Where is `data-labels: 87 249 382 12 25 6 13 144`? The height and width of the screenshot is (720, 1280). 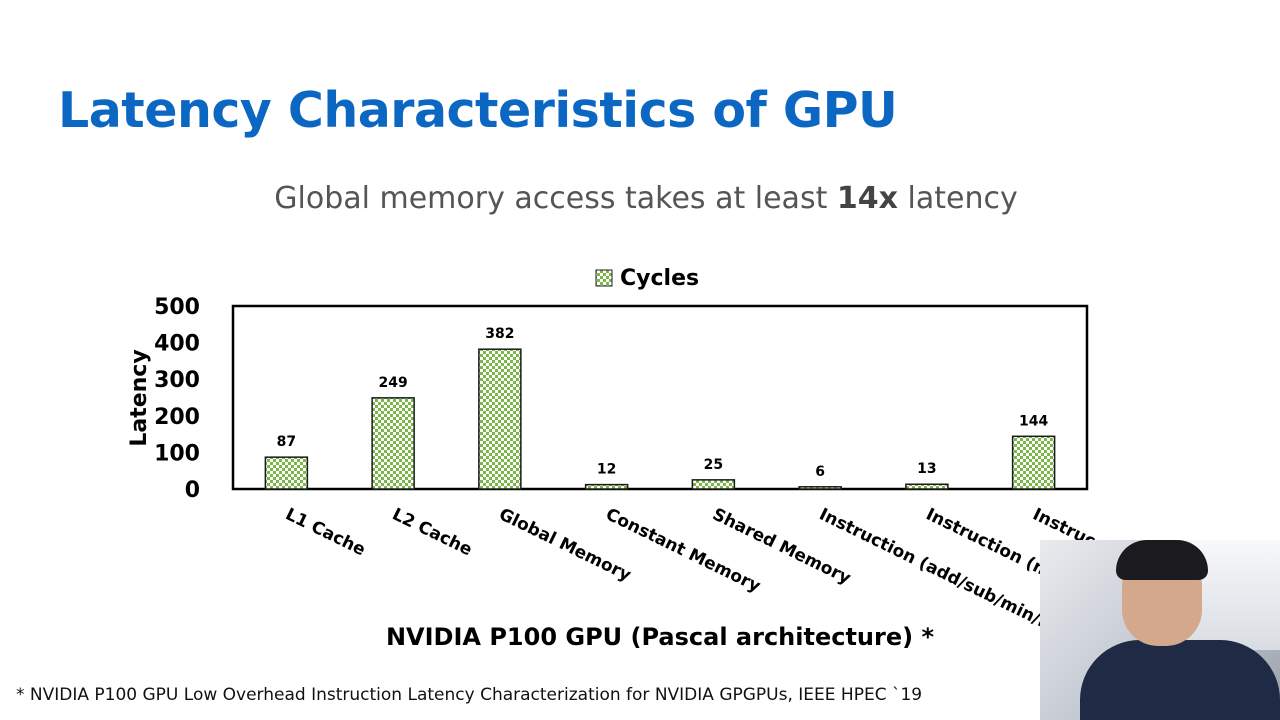 data-labels: 87 249 382 12 25 6 13 144 is located at coordinates (663, 403).